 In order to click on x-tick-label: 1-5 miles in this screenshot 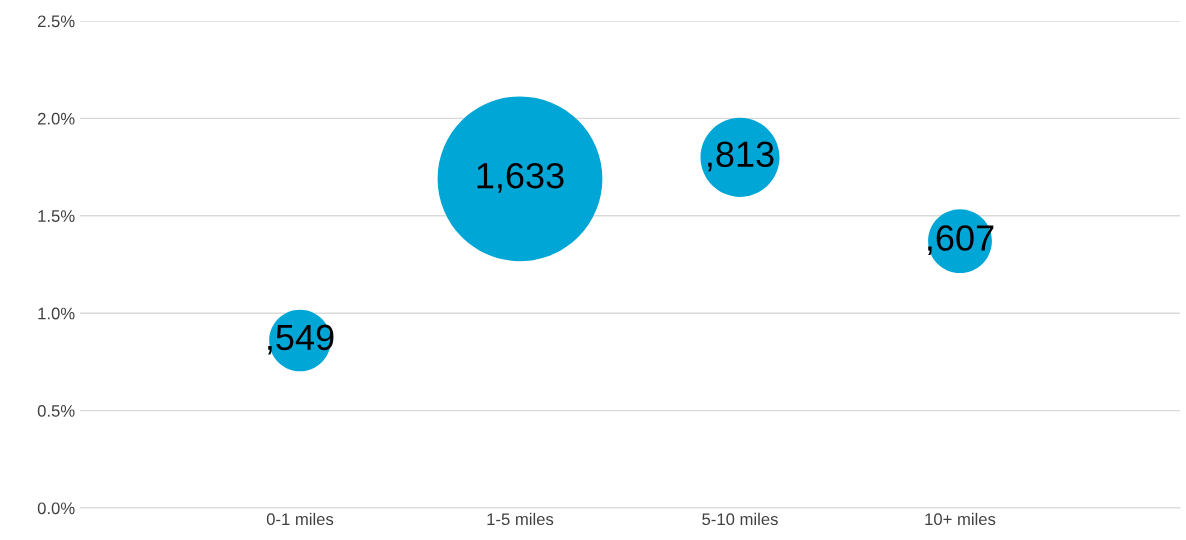, I will do `click(520, 519)`.